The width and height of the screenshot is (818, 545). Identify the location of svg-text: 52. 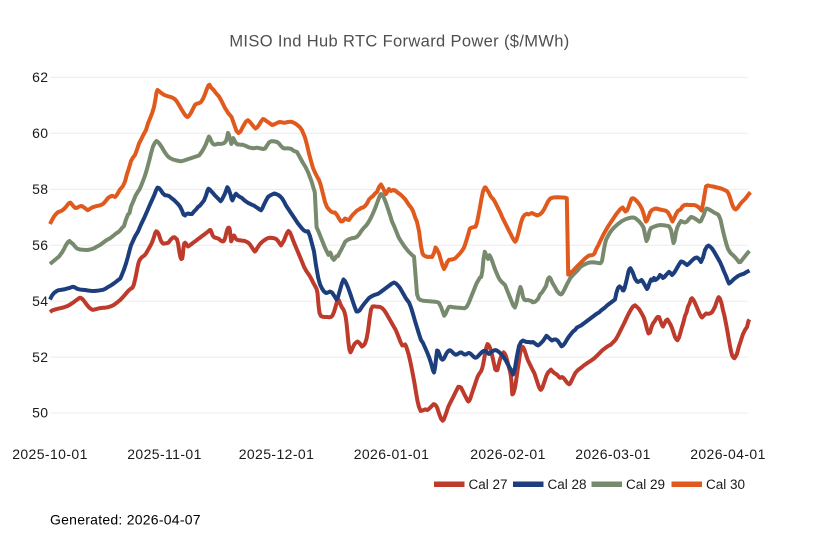
(40, 357).